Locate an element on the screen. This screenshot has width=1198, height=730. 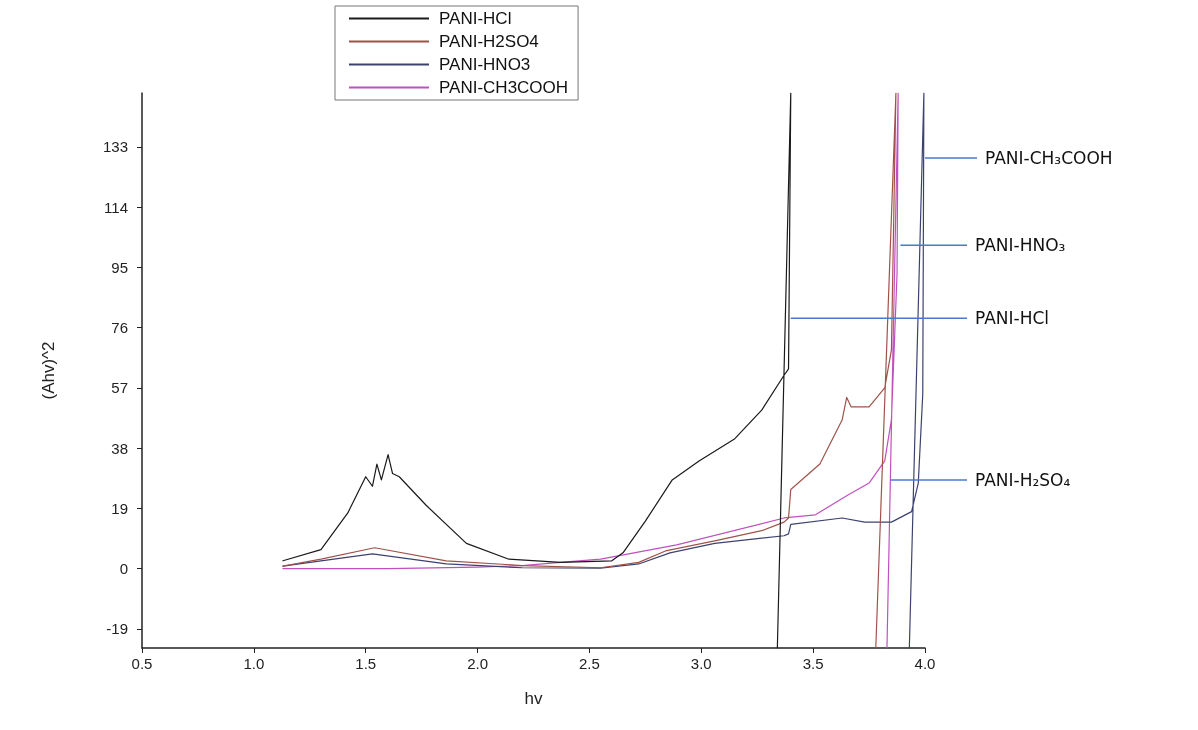
y-tick-label: -19 is located at coordinates (117, 629).